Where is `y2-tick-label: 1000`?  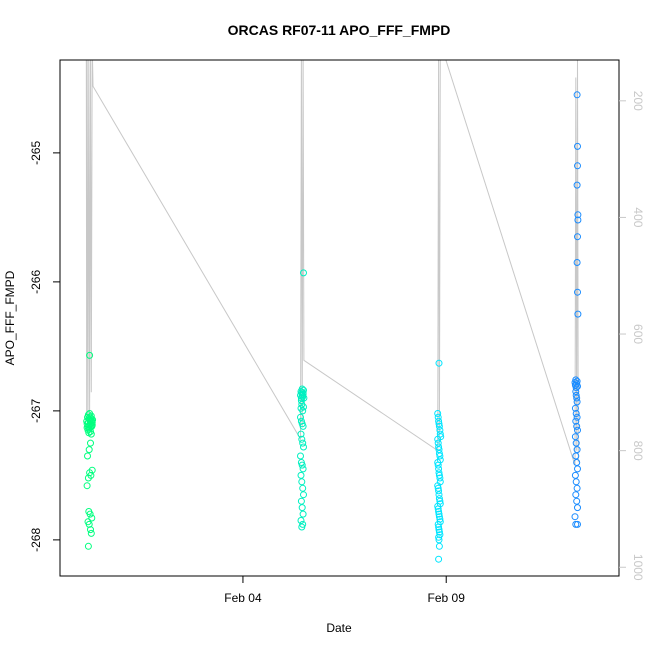
y2-tick-label: 1000 is located at coordinates (638, 567).